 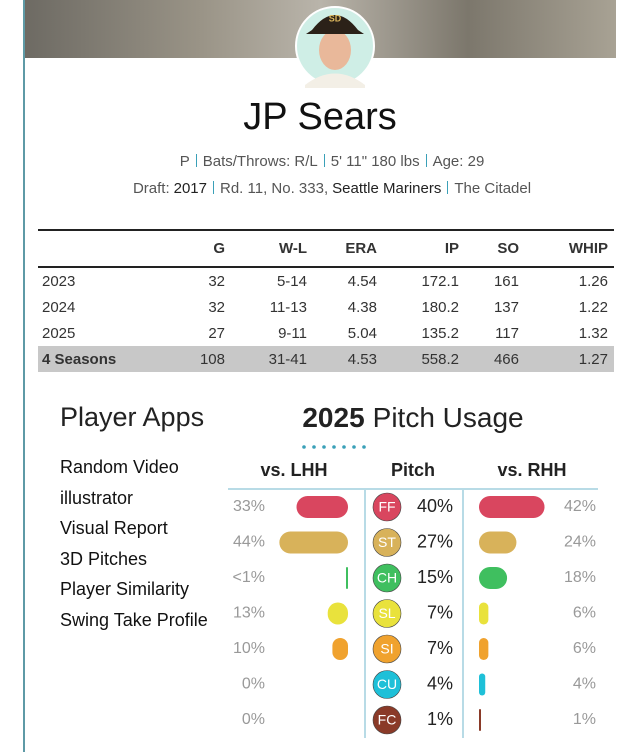 I want to click on lhh-label: 33%, so click(x=249, y=506).